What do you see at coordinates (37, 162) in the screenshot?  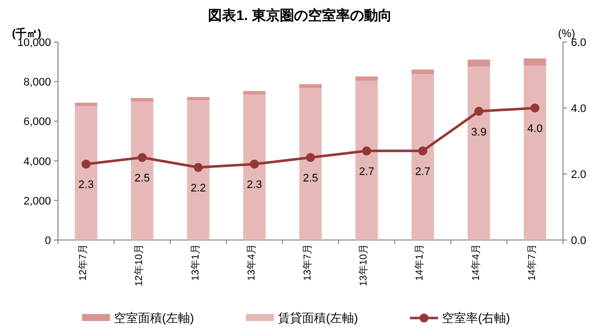 I see `y-tick-label: 4,000` at bounding box center [37, 162].